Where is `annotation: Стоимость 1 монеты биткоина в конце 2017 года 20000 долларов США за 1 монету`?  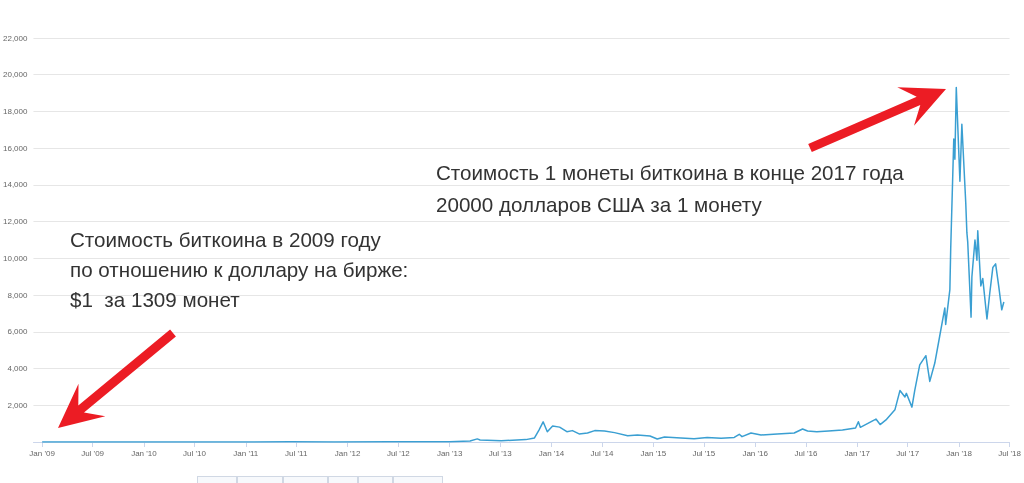 annotation: Стоимость 1 монеты биткоина в конце 2017 года 20000 долларов США за 1 монету is located at coordinates (670, 189).